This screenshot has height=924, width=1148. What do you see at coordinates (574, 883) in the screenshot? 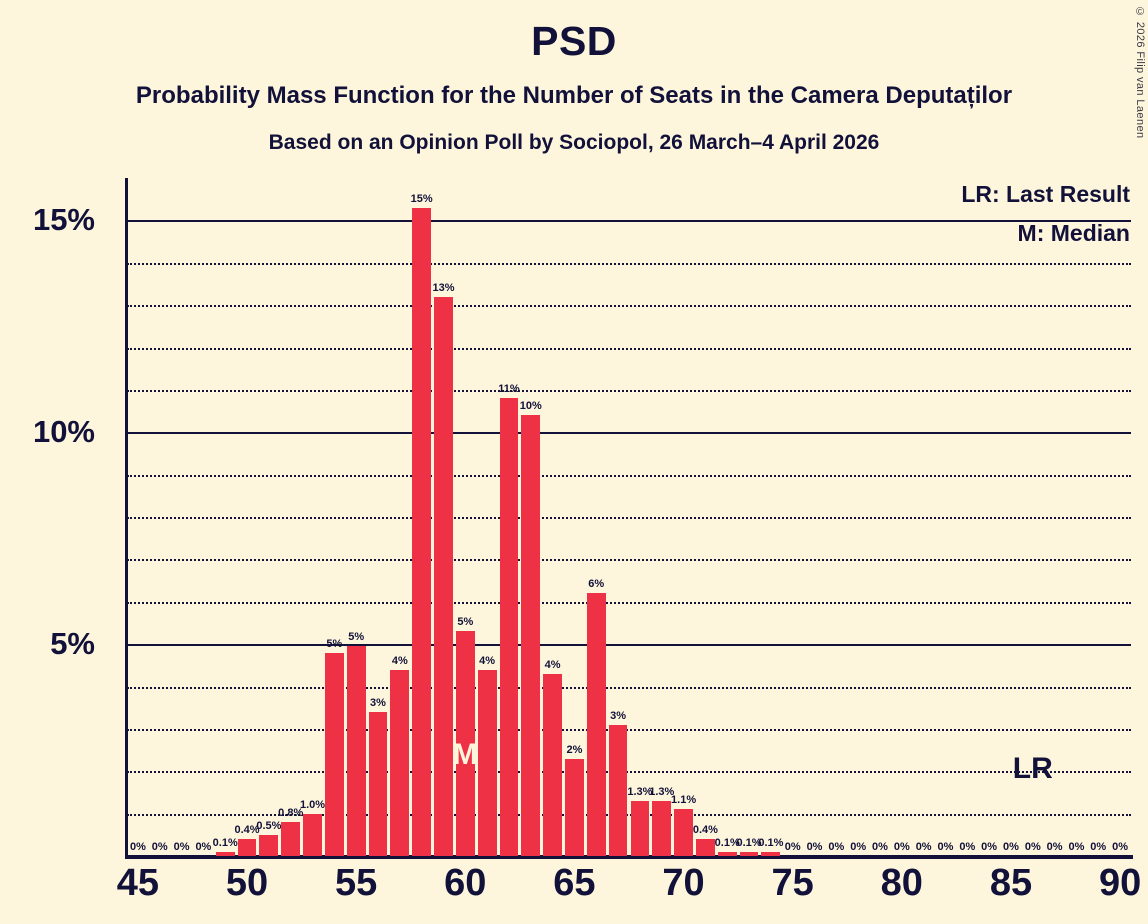
I see `x-axis-tick-label: 65` at bounding box center [574, 883].